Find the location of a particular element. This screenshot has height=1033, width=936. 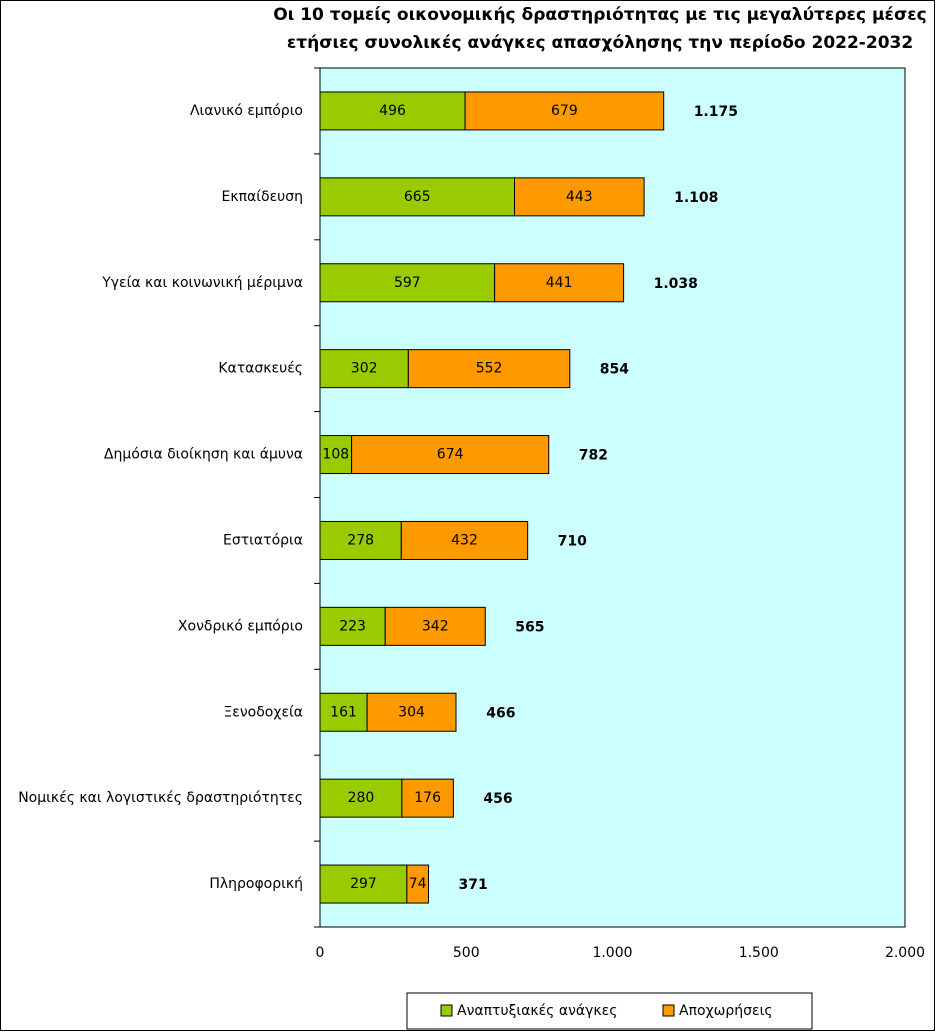

segment-label: 280 is located at coordinates (361, 798).